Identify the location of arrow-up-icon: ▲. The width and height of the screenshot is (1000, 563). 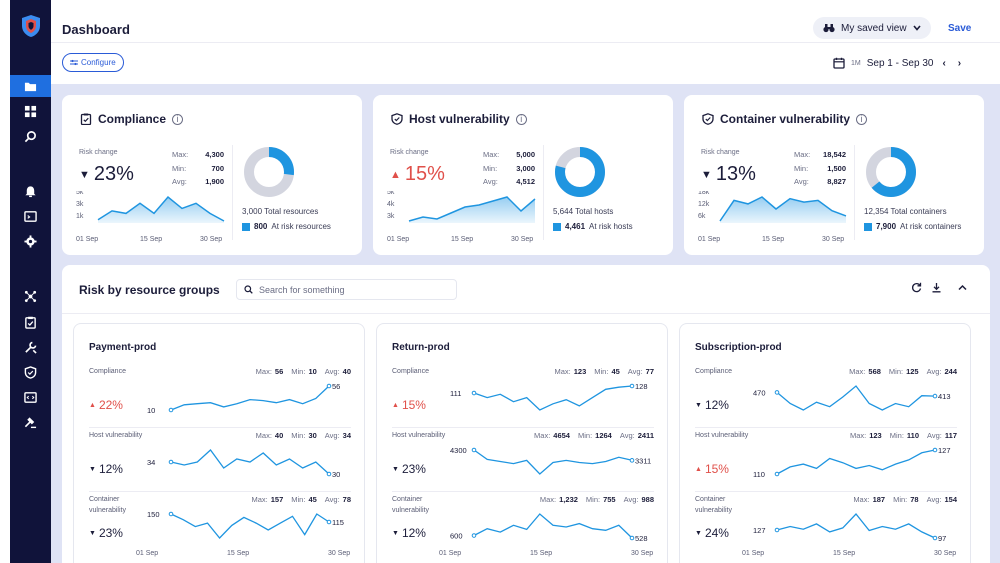
(395, 405).